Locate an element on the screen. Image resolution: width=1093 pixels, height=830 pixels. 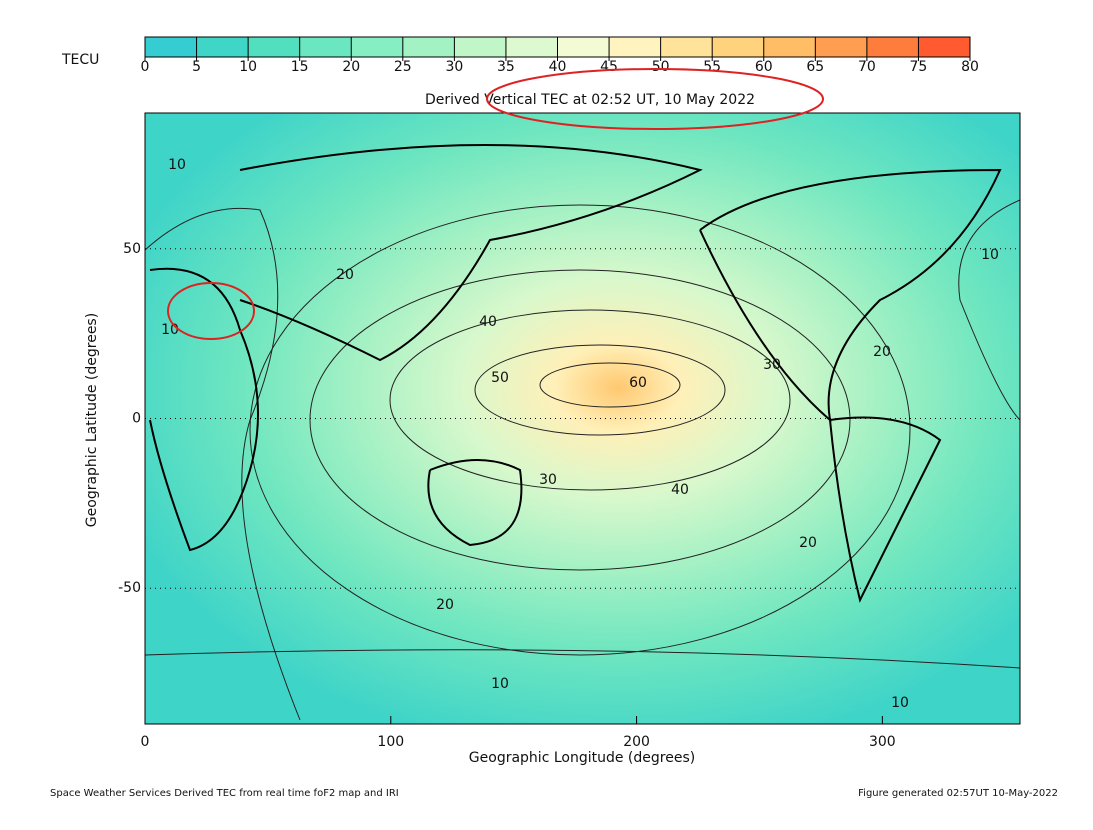
colorbar-tick-label: 35 is located at coordinates (506, 67).